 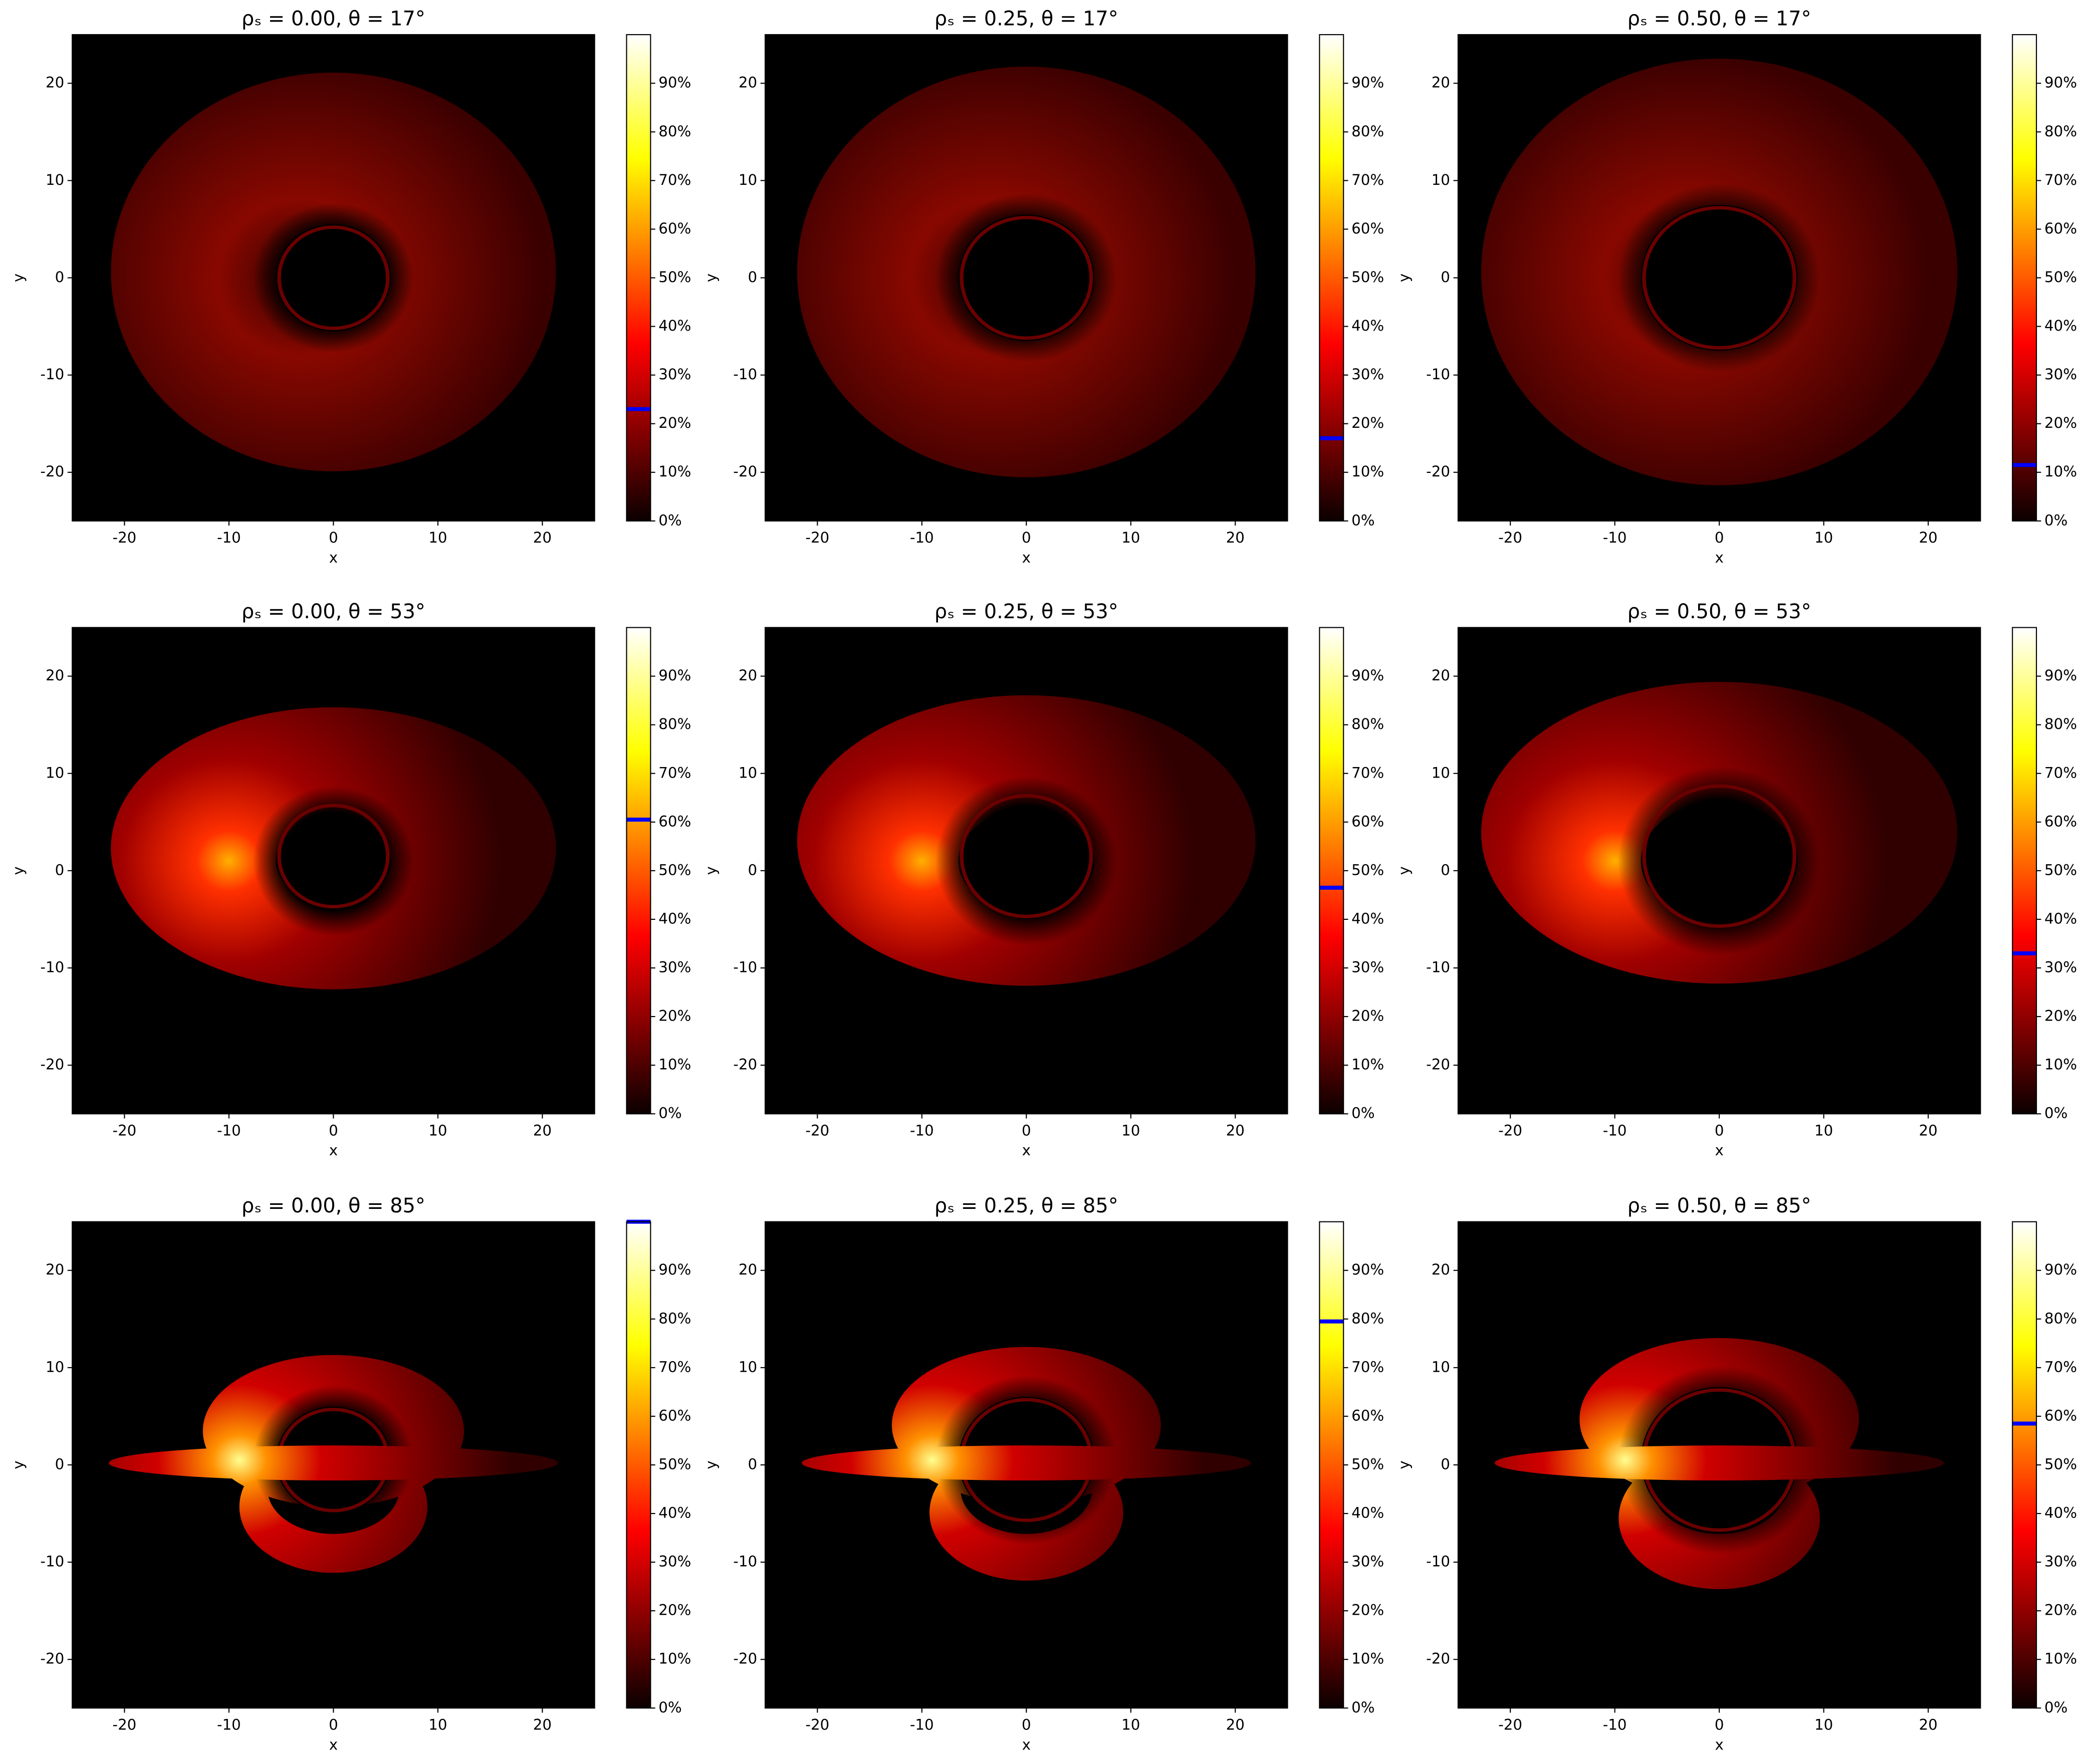 I want to click on title: ρₛ = 0.25, θ = 17°, so click(x=1026, y=18).